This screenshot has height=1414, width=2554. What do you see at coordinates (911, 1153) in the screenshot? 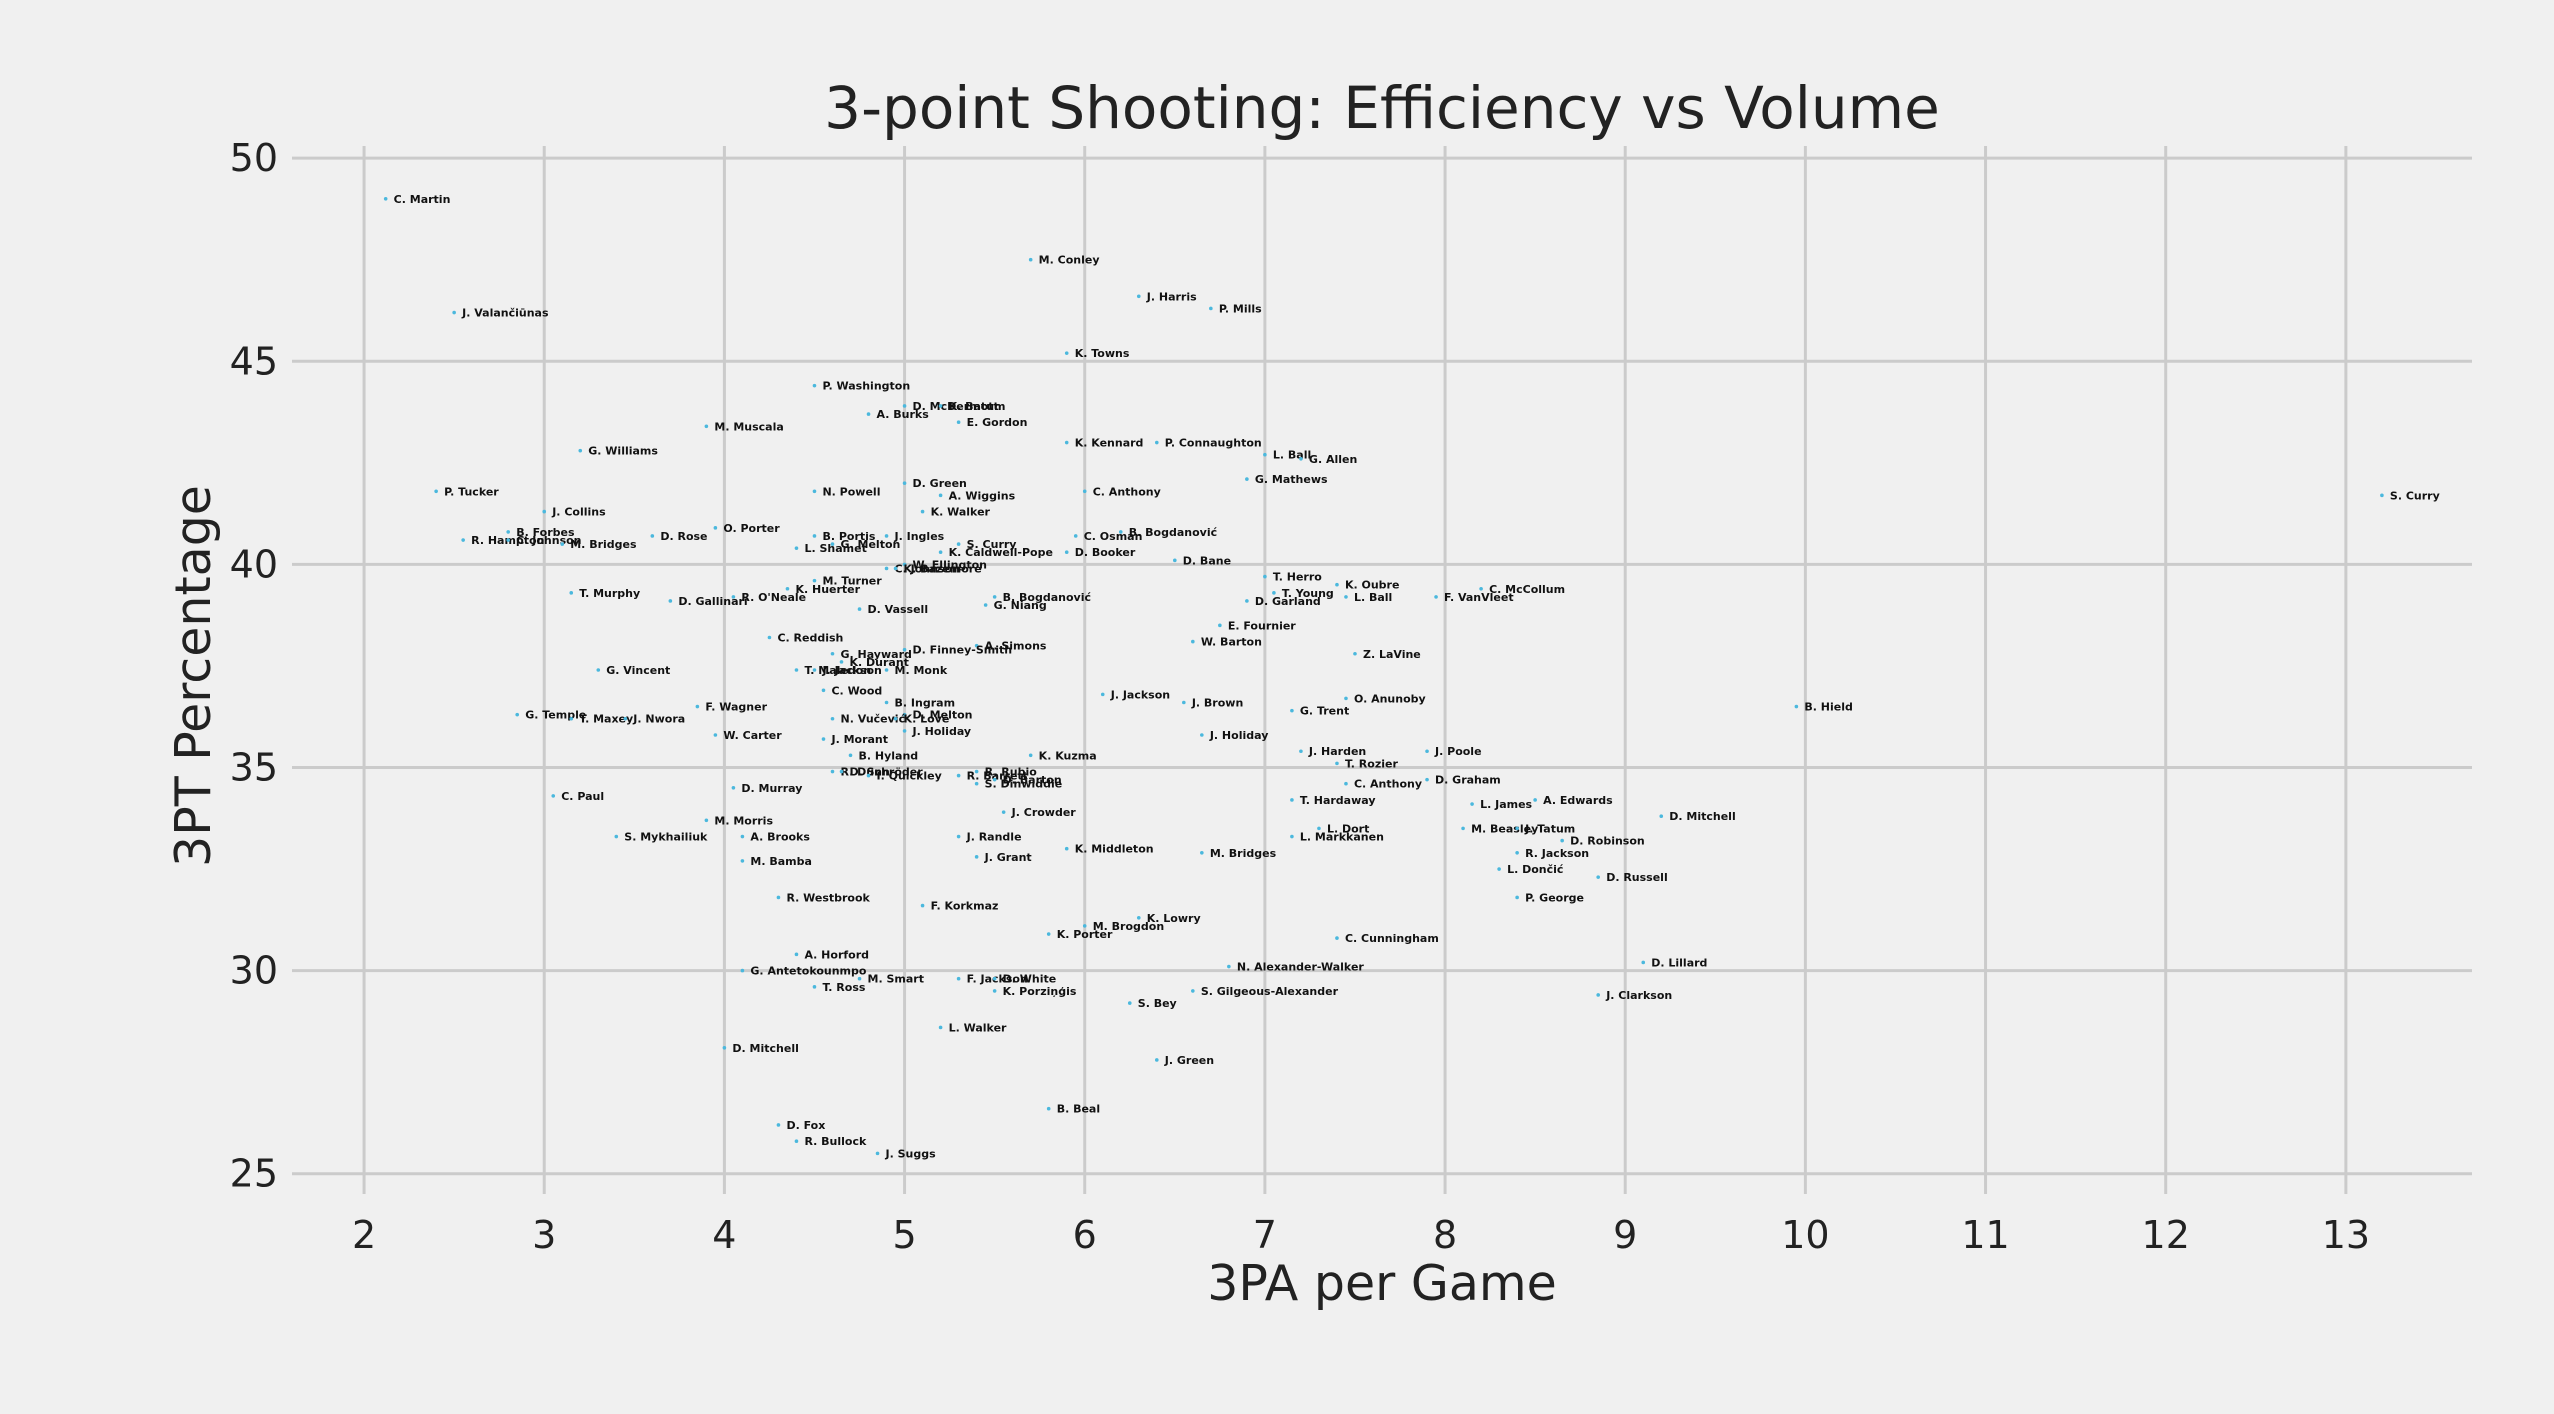
I see `point-label: J. Suggs` at bounding box center [911, 1153].